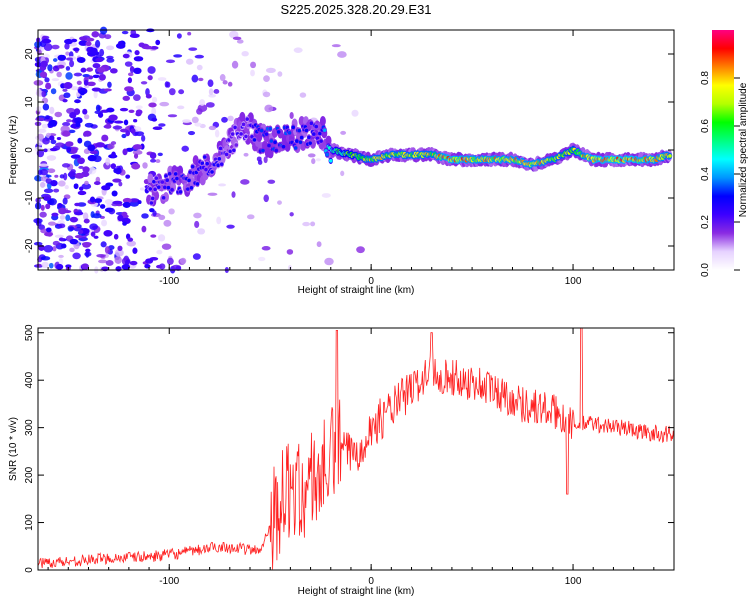 Image resolution: width=750 pixels, height=600 pixels. What do you see at coordinates (29, 522) in the screenshot?
I see `snr-y-tick-label: 100` at bounding box center [29, 522].